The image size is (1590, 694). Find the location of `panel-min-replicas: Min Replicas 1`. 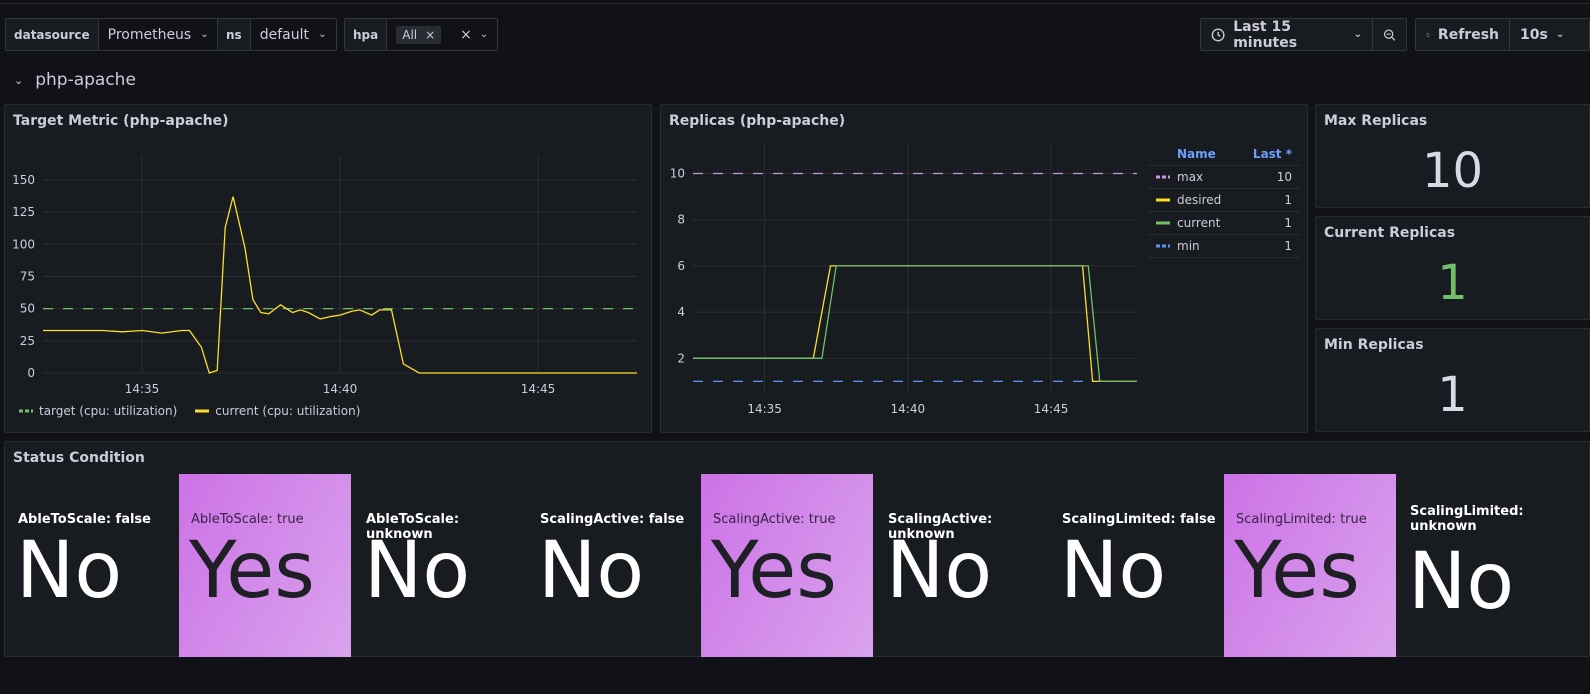

panel-min-replicas: Min Replicas 1 is located at coordinates (1452, 380).